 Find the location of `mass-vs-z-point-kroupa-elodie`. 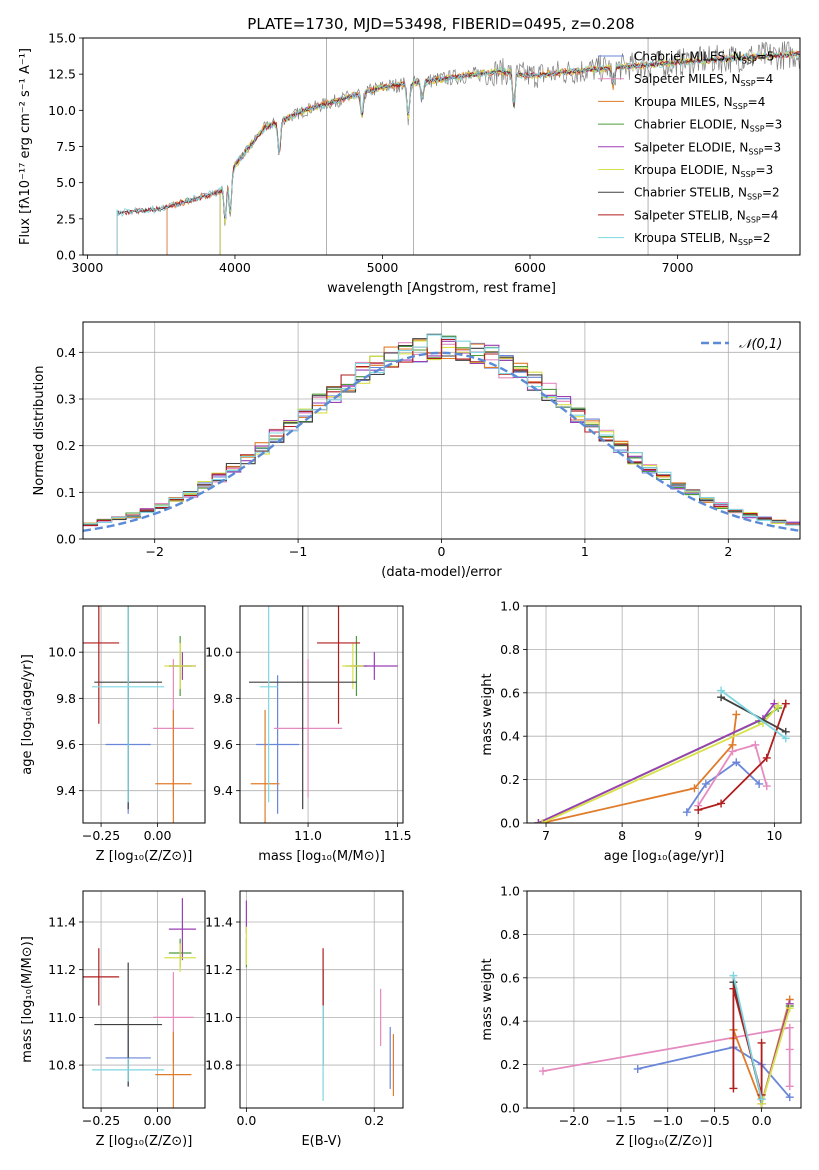

mass-vs-z-point-kroupa-elodie is located at coordinates (180, 958).